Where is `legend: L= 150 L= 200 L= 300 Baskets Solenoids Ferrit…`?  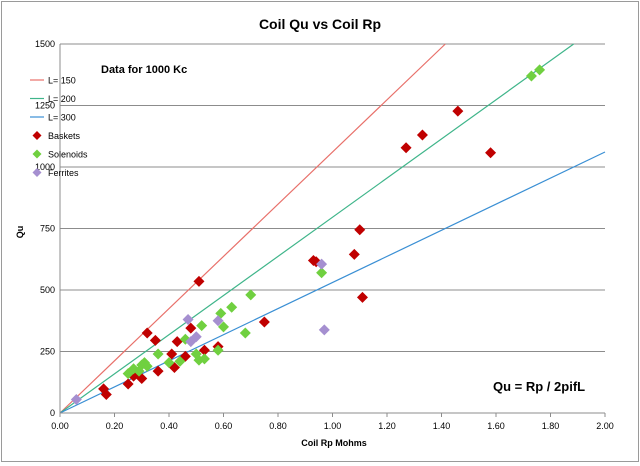
legend: L= 150 L= 200 L= 300 Baskets Solenoids Ferrit… is located at coordinates (59, 127).